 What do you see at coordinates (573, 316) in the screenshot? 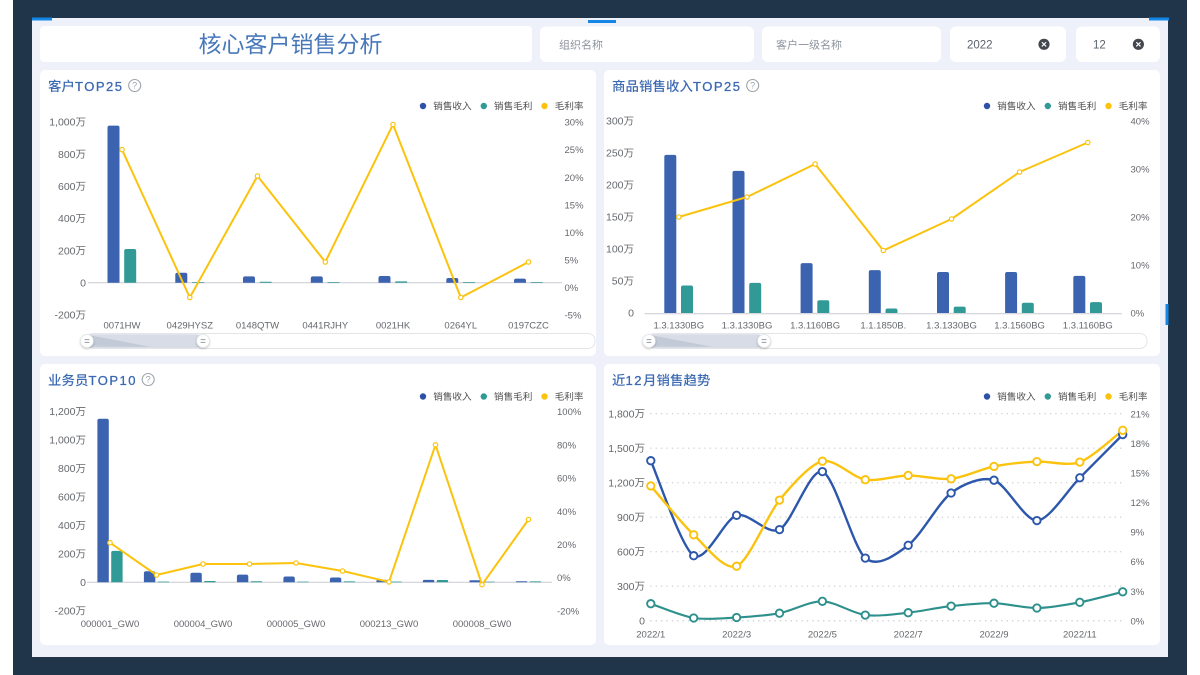
I see `svg-text: -5%` at bounding box center [573, 316].